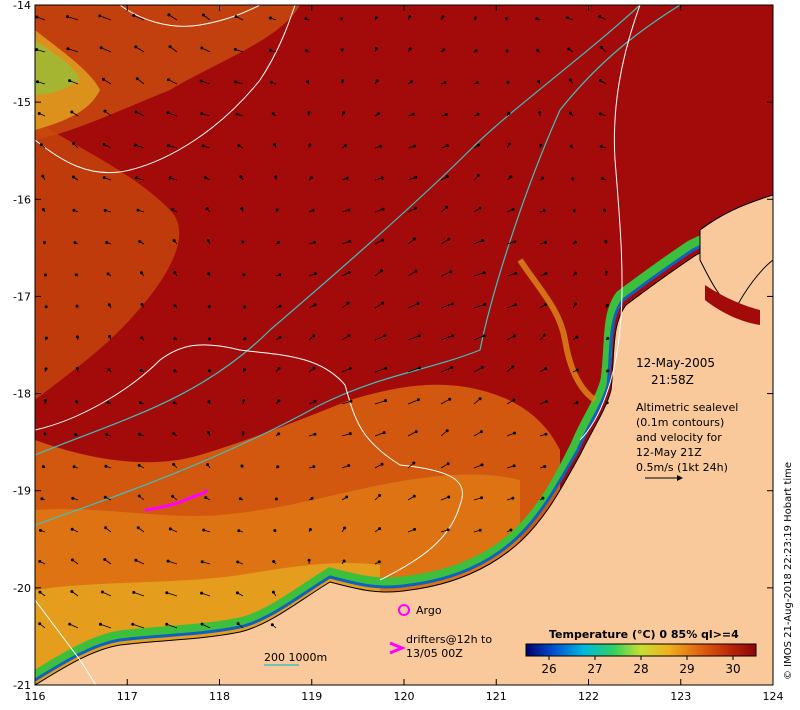  I want to click on colorbar-tick-label: 26, so click(548, 669).